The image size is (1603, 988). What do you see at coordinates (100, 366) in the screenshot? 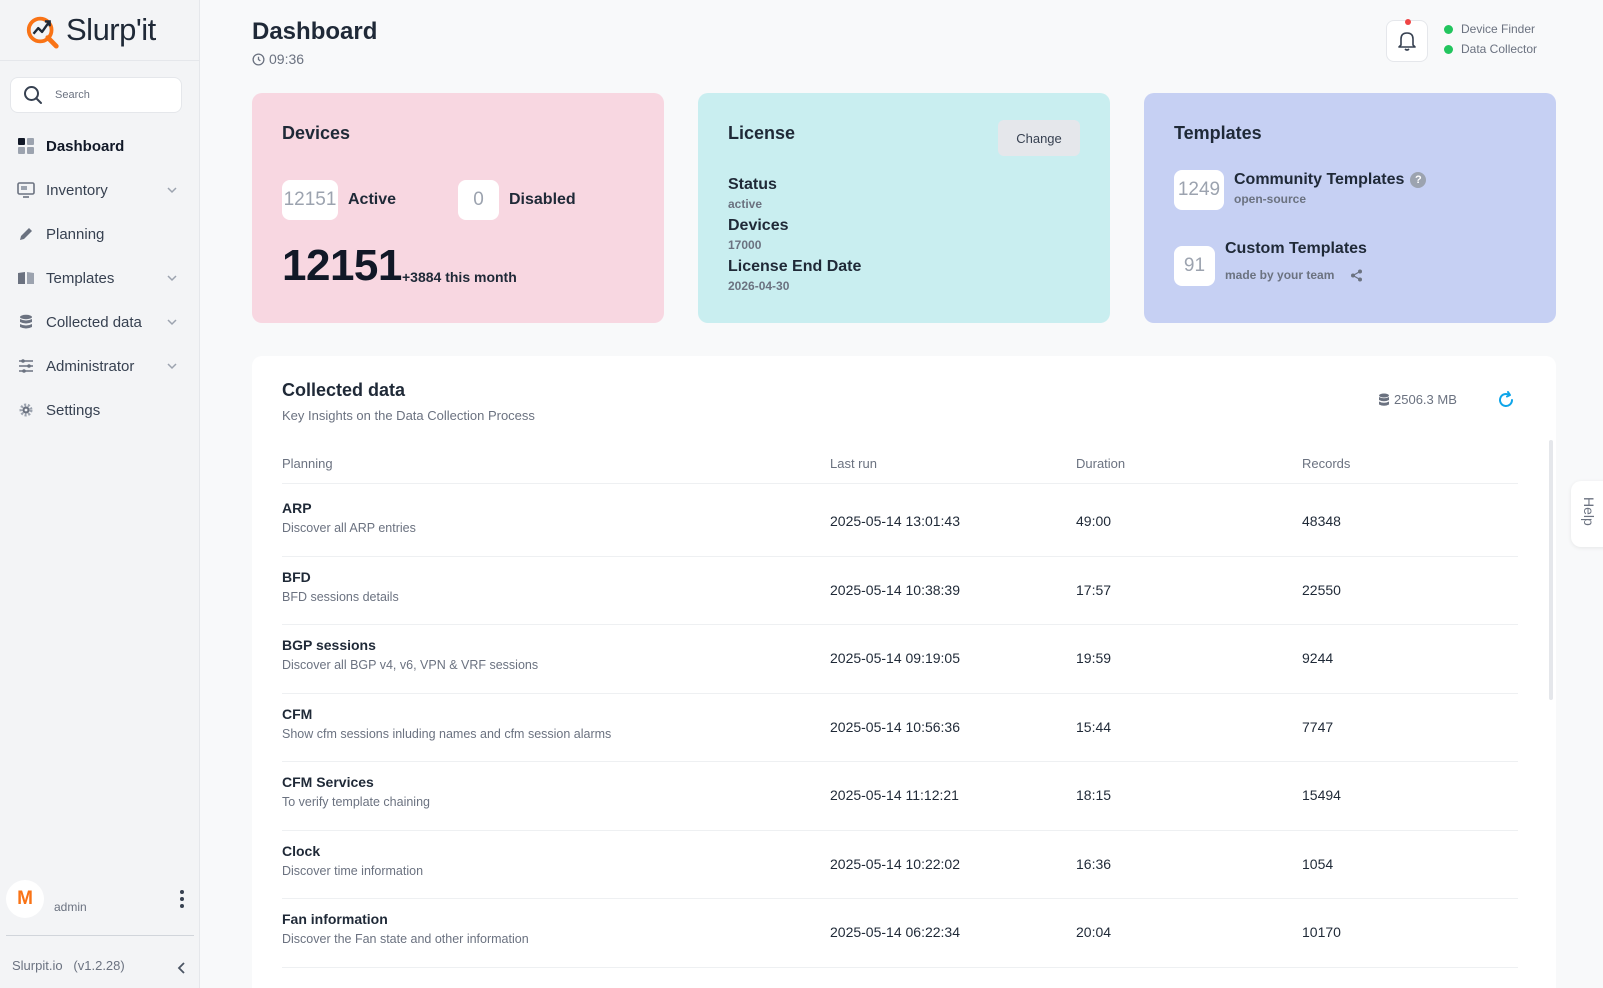
I see `sidebar-item-administrator: Administrator` at bounding box center [100, 366].